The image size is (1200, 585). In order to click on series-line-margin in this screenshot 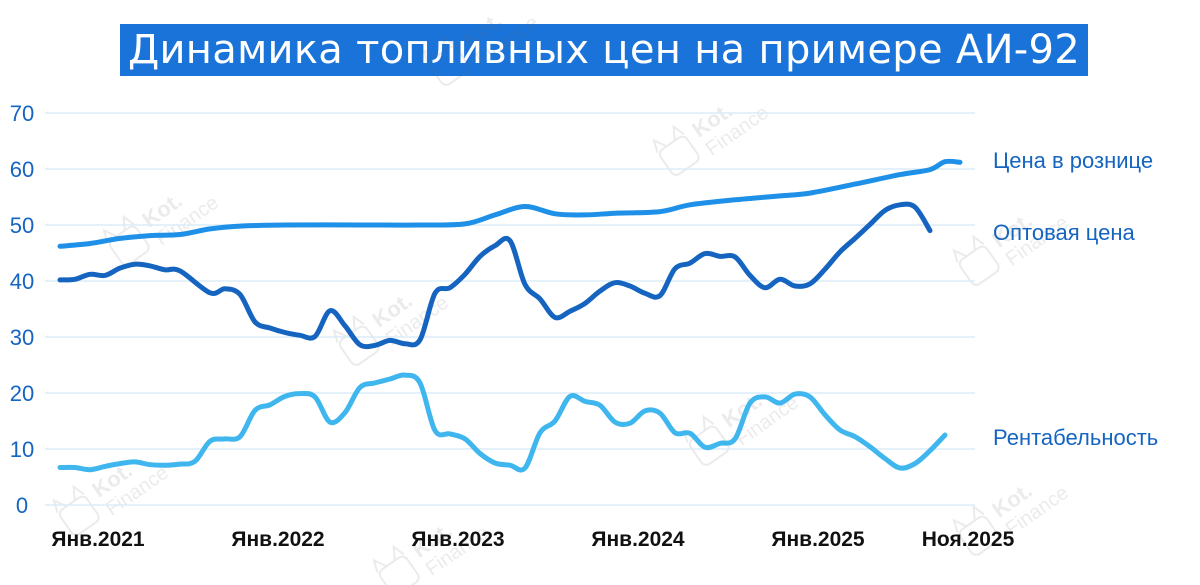, I will do `click(502, 422)`.